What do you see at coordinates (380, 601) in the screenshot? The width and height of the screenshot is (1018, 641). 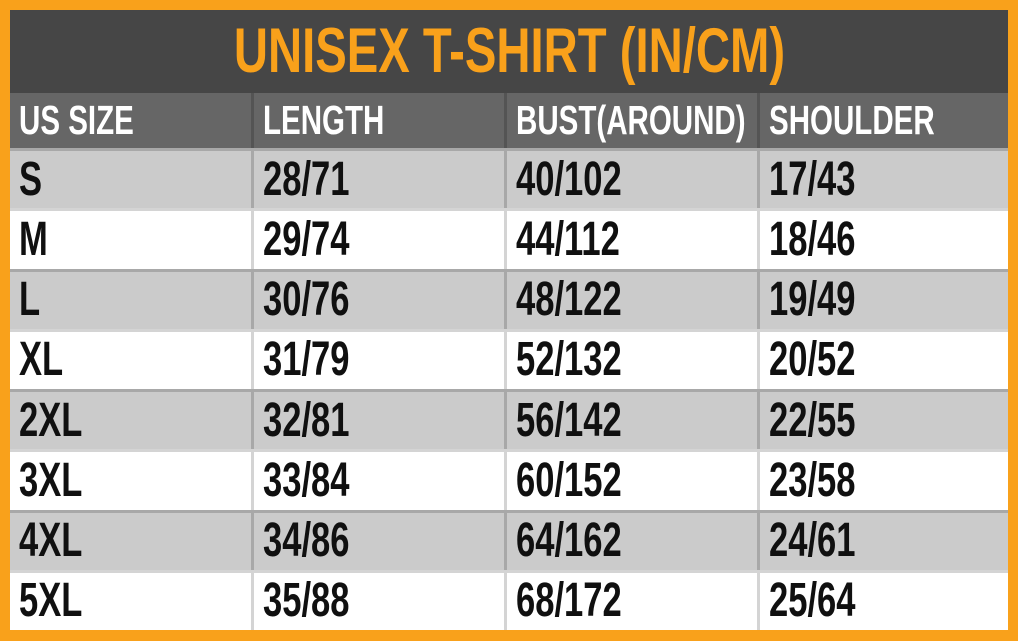 I see `cell-length: 35/88` at bounding box center [380, 601].